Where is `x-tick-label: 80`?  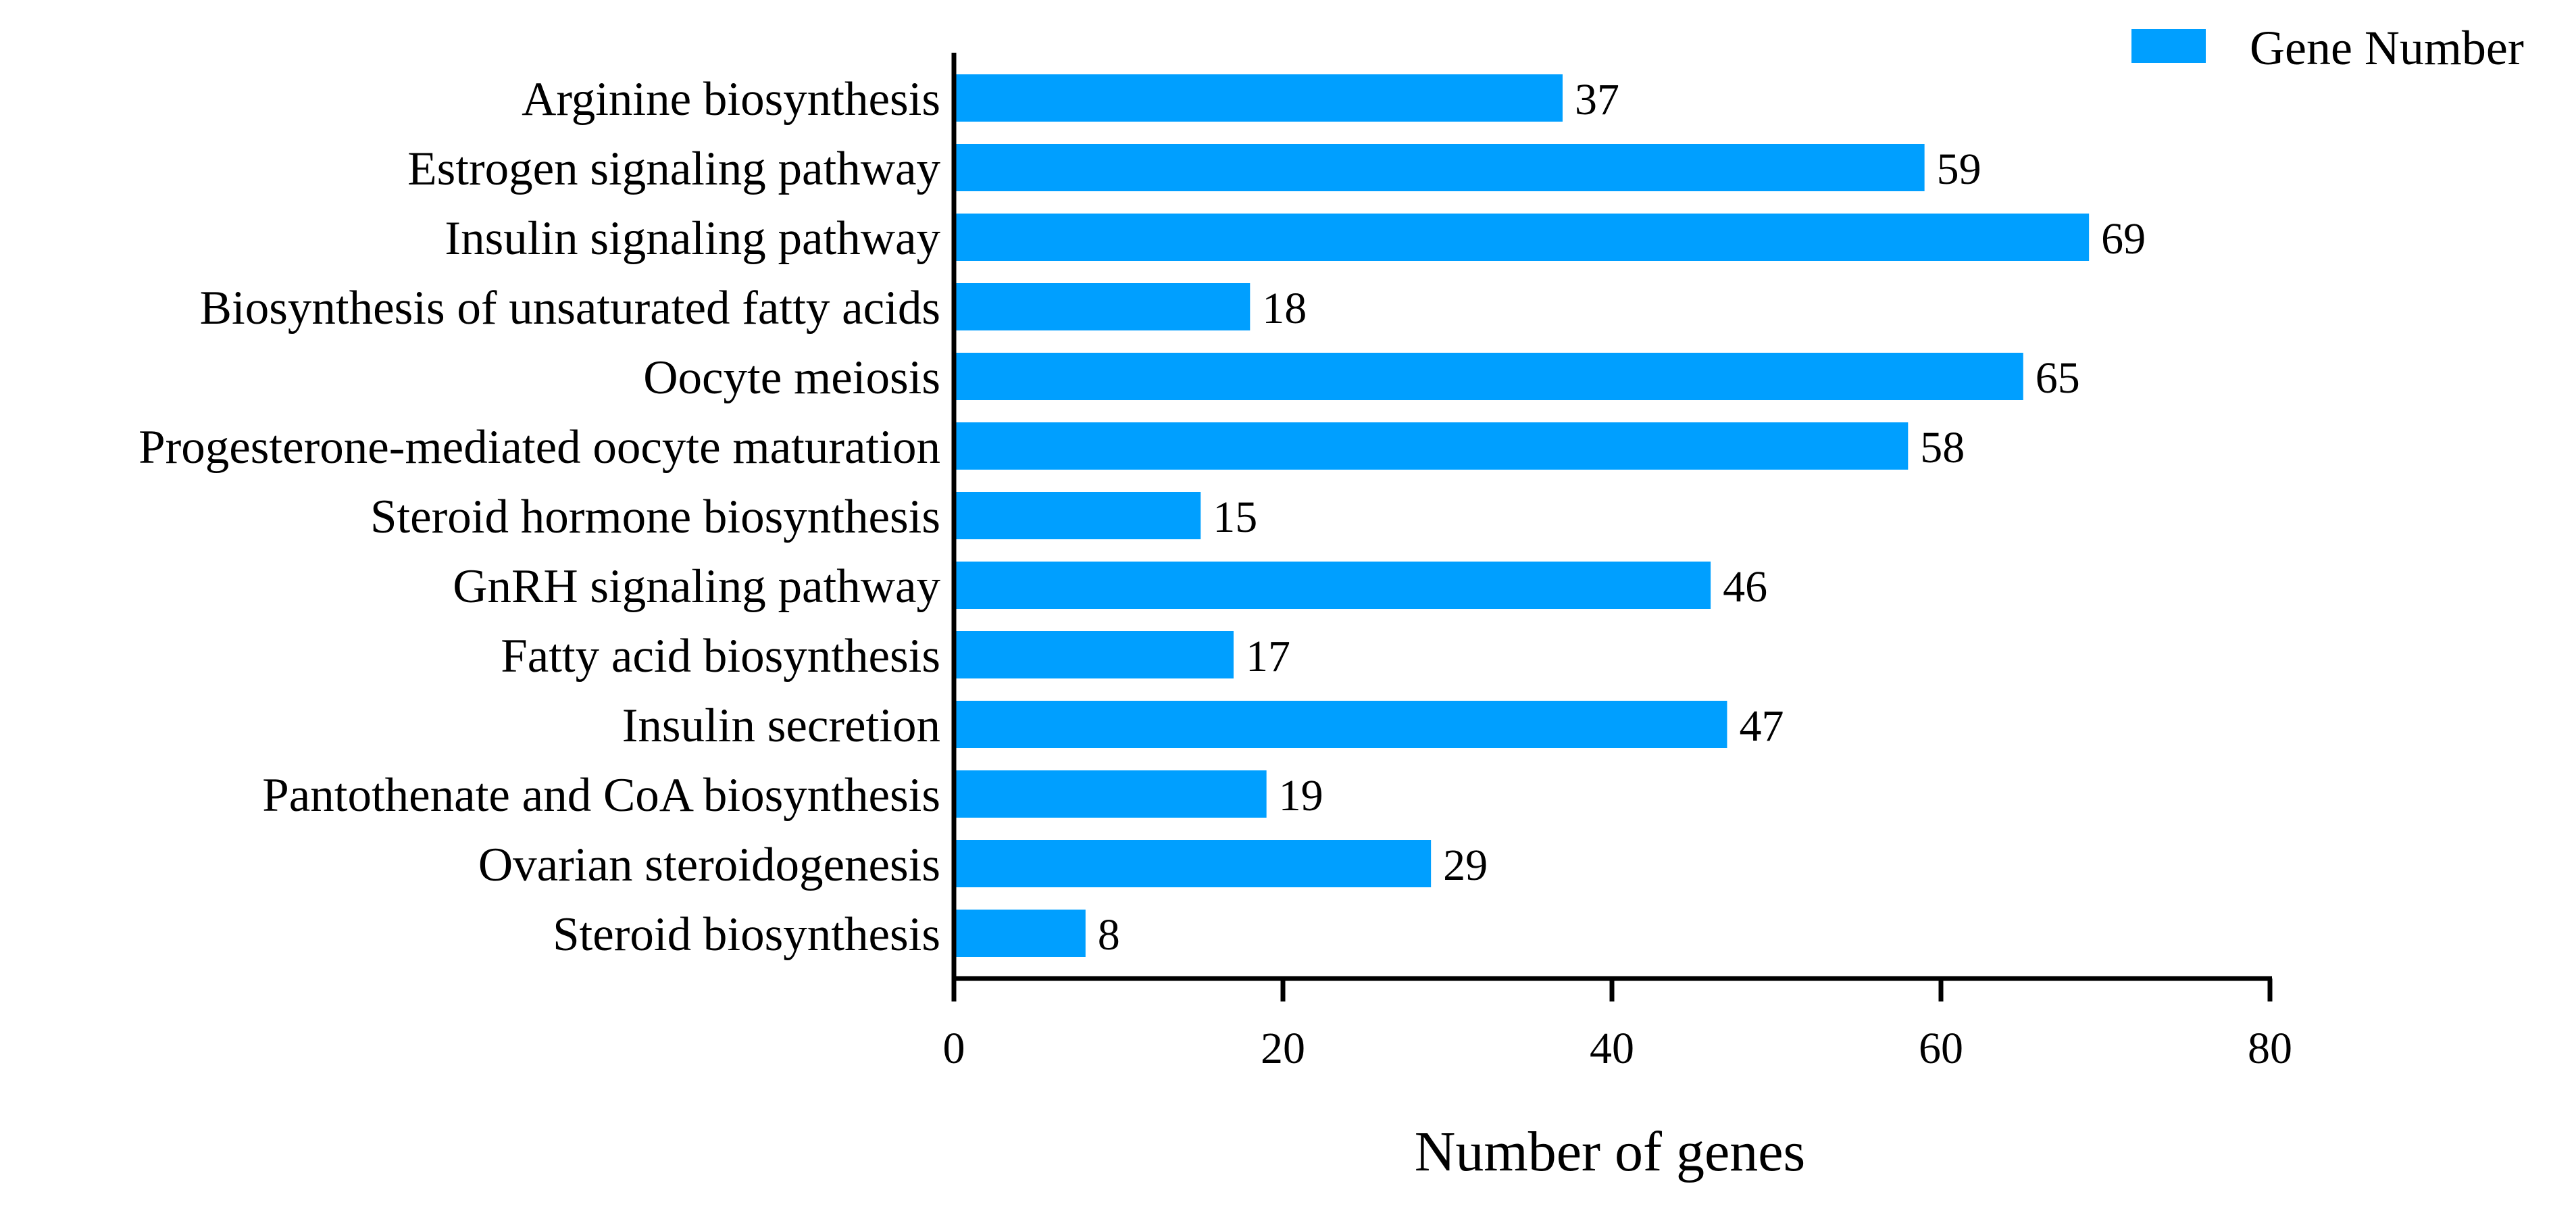
x-tick-label: 80 is located at coordinates (2270, 1048).